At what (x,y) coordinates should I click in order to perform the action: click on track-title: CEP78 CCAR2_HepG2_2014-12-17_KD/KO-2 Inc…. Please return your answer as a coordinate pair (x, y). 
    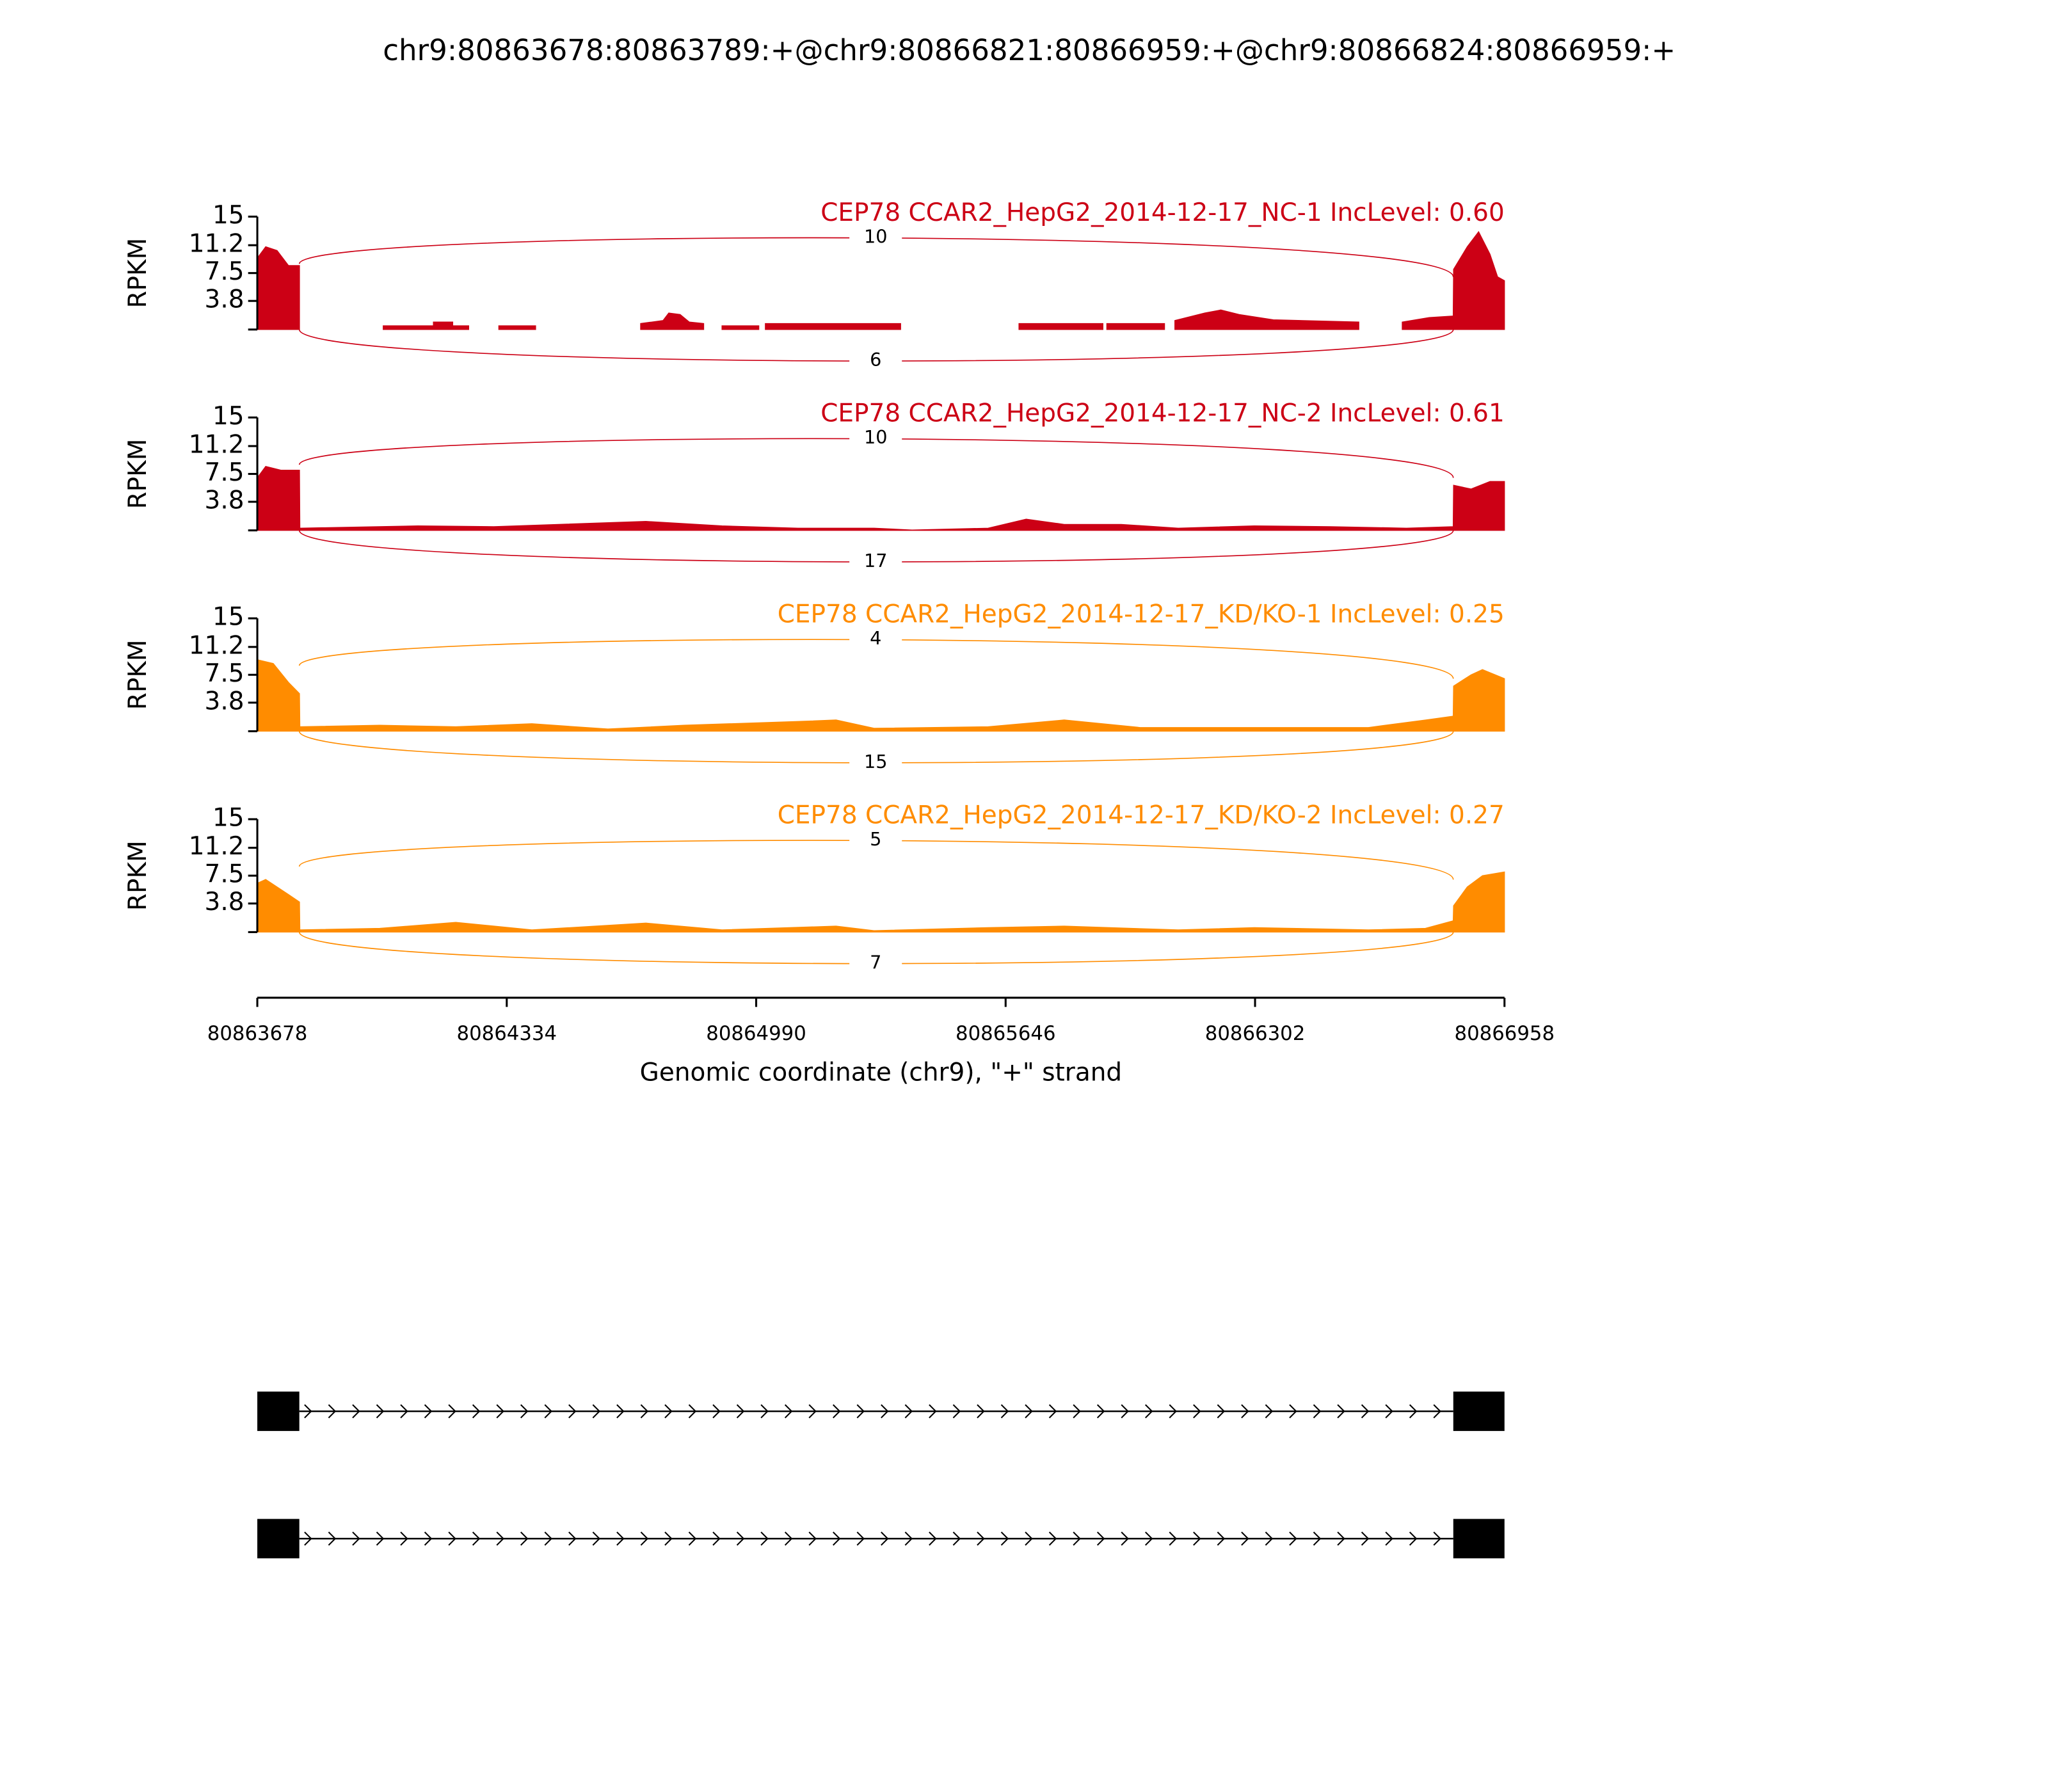
    Looking at the image, I should click on (1141, 815).